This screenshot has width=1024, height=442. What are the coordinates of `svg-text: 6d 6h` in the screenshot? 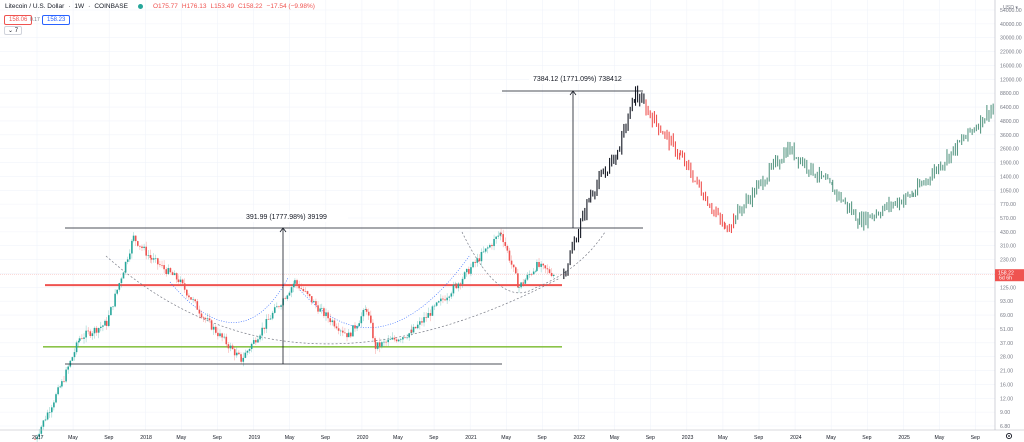 It's located at (1005, 279).